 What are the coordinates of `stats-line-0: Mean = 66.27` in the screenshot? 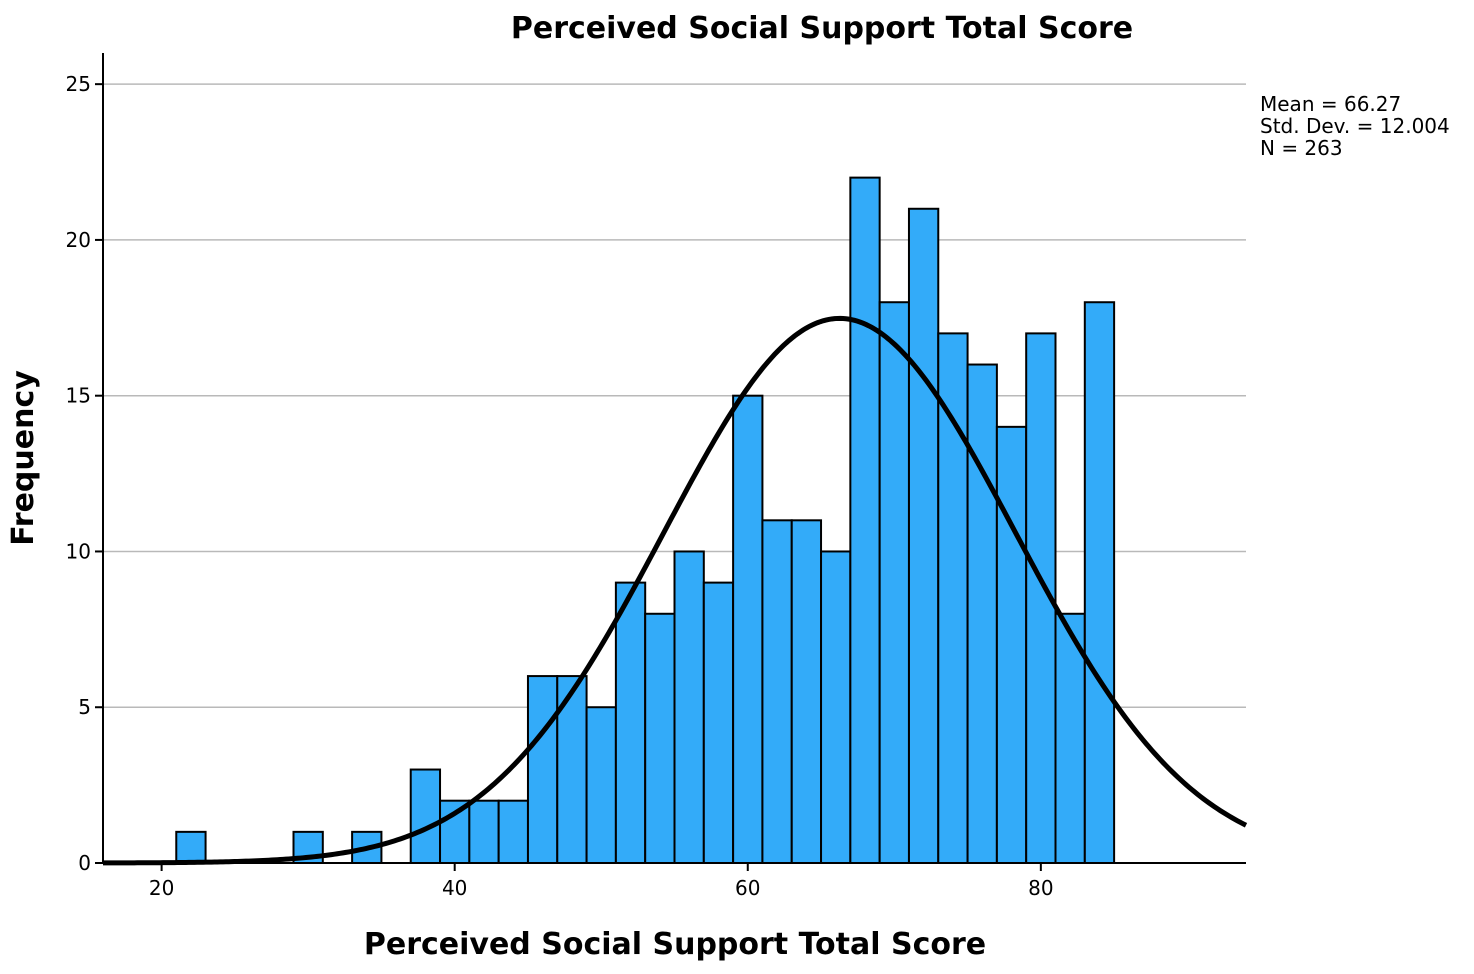 It's located at (1330, 104).